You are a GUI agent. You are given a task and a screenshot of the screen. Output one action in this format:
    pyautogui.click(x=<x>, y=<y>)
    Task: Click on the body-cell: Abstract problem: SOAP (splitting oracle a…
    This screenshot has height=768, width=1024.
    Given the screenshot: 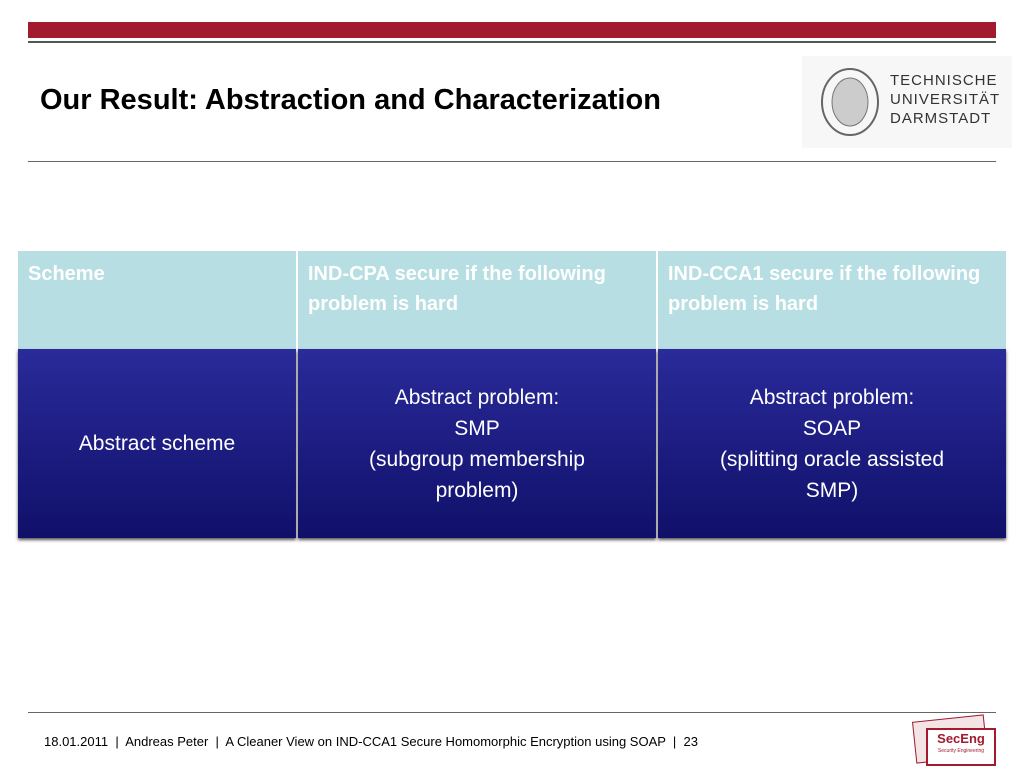 What is the action you would take?
    pyautogui.click(x=832, y=443)
    